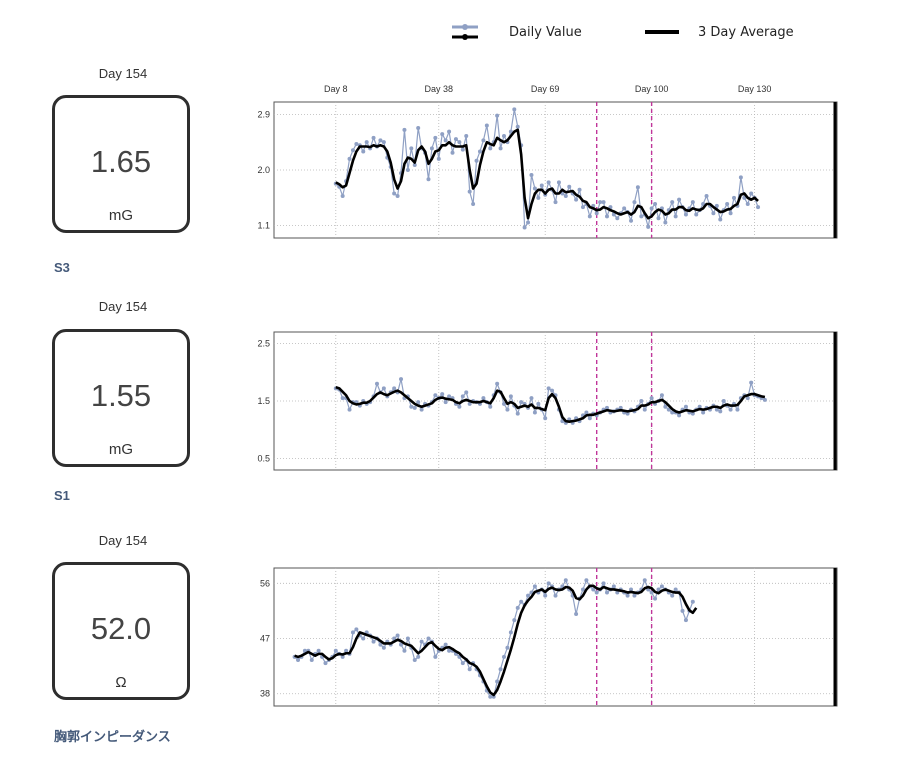 This screenshot has width=916, height=765. I want to click on y-tick-label: 47, so click(265, 639).